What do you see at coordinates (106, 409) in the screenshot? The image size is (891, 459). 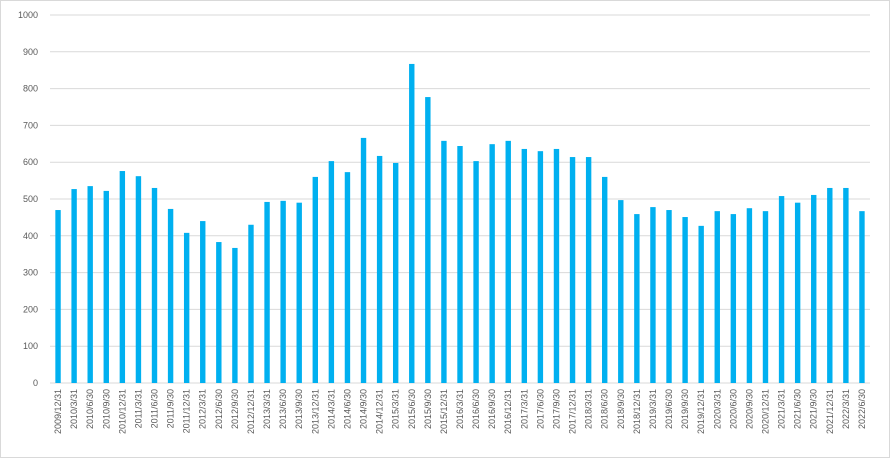 I see `x-tick-label: 2010/9/30` at bounding box center [106, 409].